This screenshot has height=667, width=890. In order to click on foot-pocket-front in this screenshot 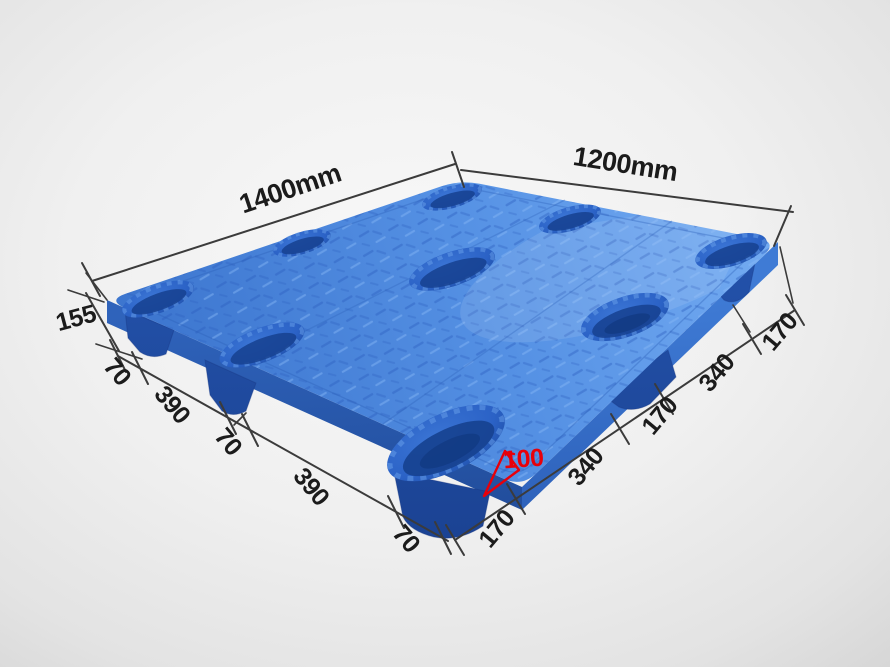, I will do `click(446, 443)`.